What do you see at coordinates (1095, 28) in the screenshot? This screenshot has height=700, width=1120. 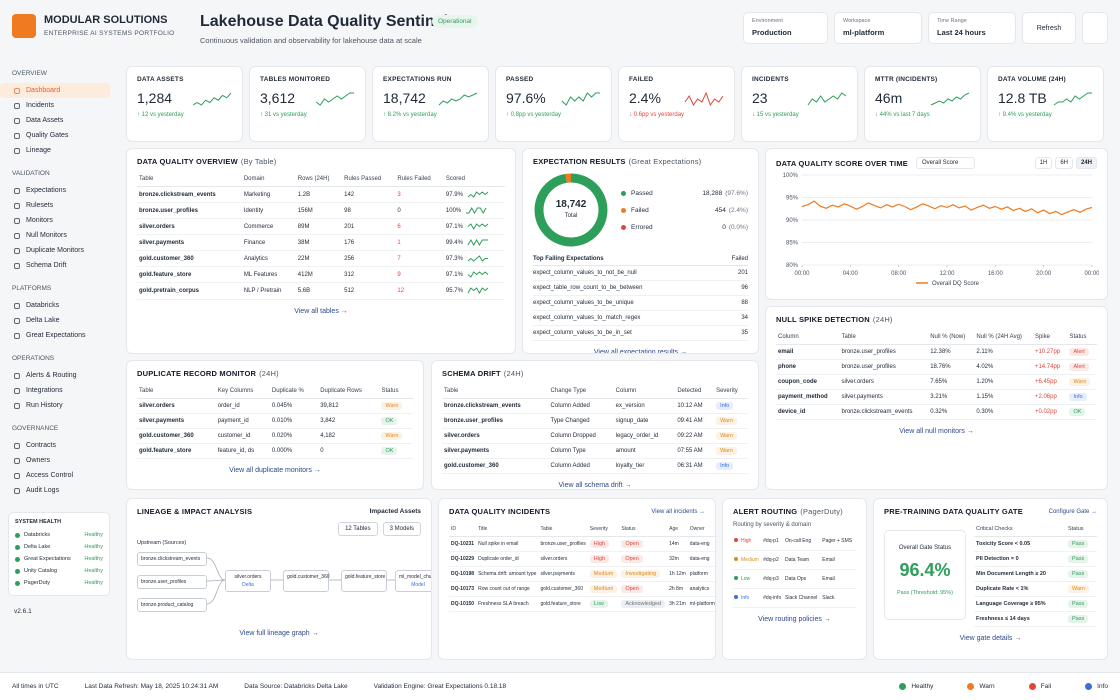 I see `settings-button` at bounding box center [1095, 28].